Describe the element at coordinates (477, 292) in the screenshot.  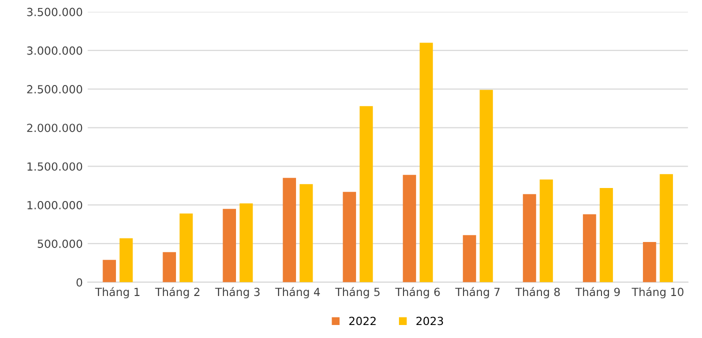
I see `x-tick-label: Tháng 7` at that location.